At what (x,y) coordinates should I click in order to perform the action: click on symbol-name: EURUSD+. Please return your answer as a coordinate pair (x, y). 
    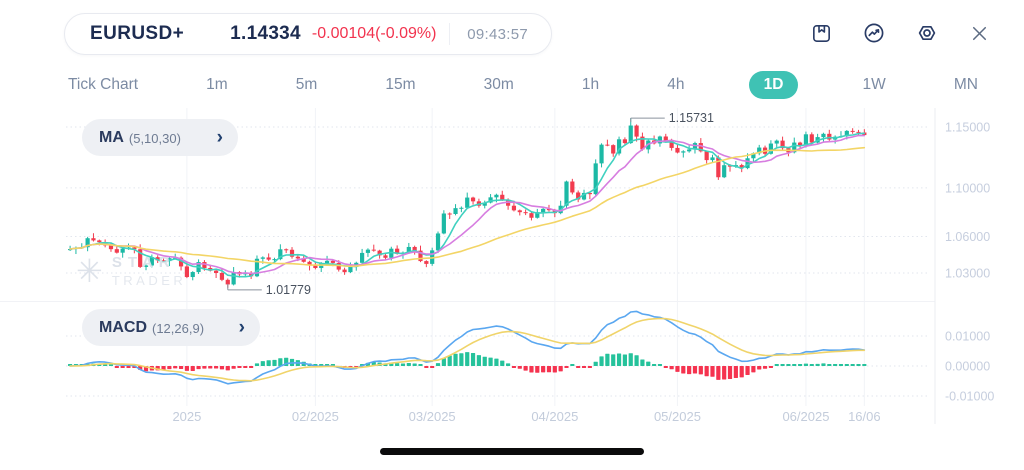
    Looking at the image, I should click on (137, 33).